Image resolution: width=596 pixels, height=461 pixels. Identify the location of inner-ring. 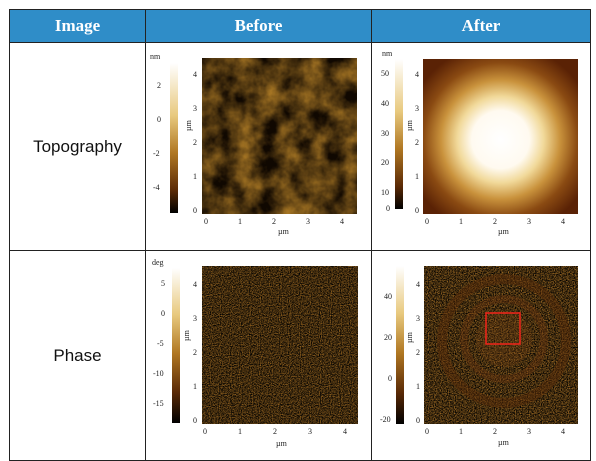
(504, 339).